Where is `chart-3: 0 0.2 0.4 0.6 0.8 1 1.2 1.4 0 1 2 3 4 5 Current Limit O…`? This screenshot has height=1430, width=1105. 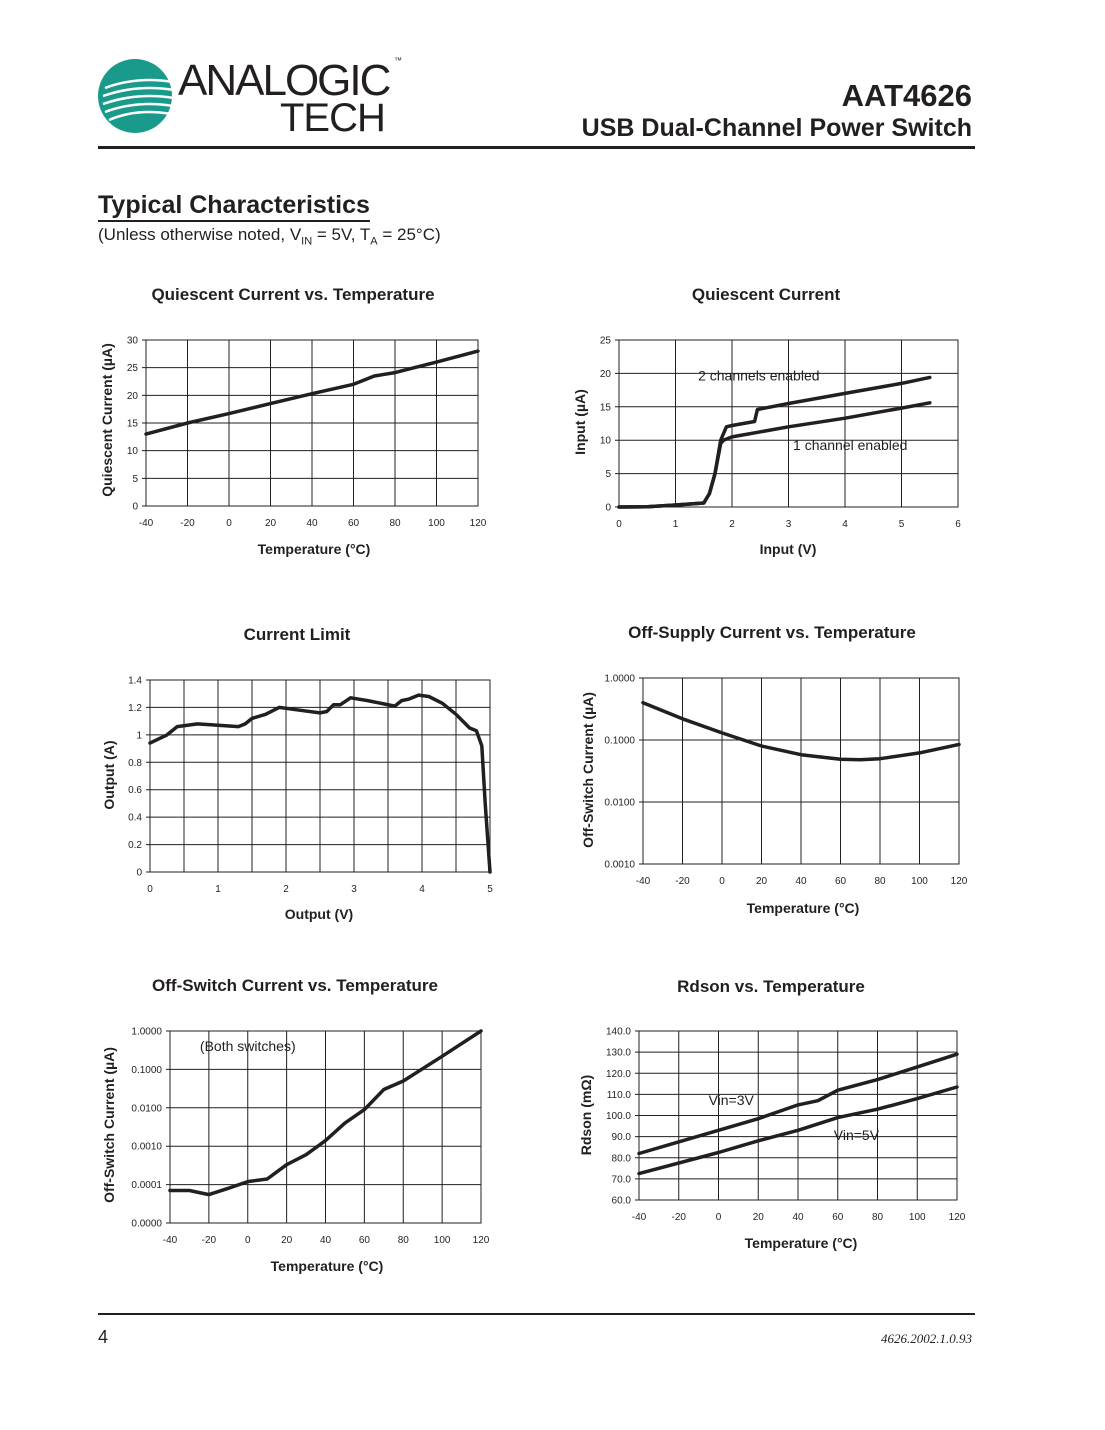
chart-3: 0 0.2 0.4 0.6 0.8 1 1.2 1.4 0 1 2 3 4 5 Current Limit O… is located at coordinates (297, 773).